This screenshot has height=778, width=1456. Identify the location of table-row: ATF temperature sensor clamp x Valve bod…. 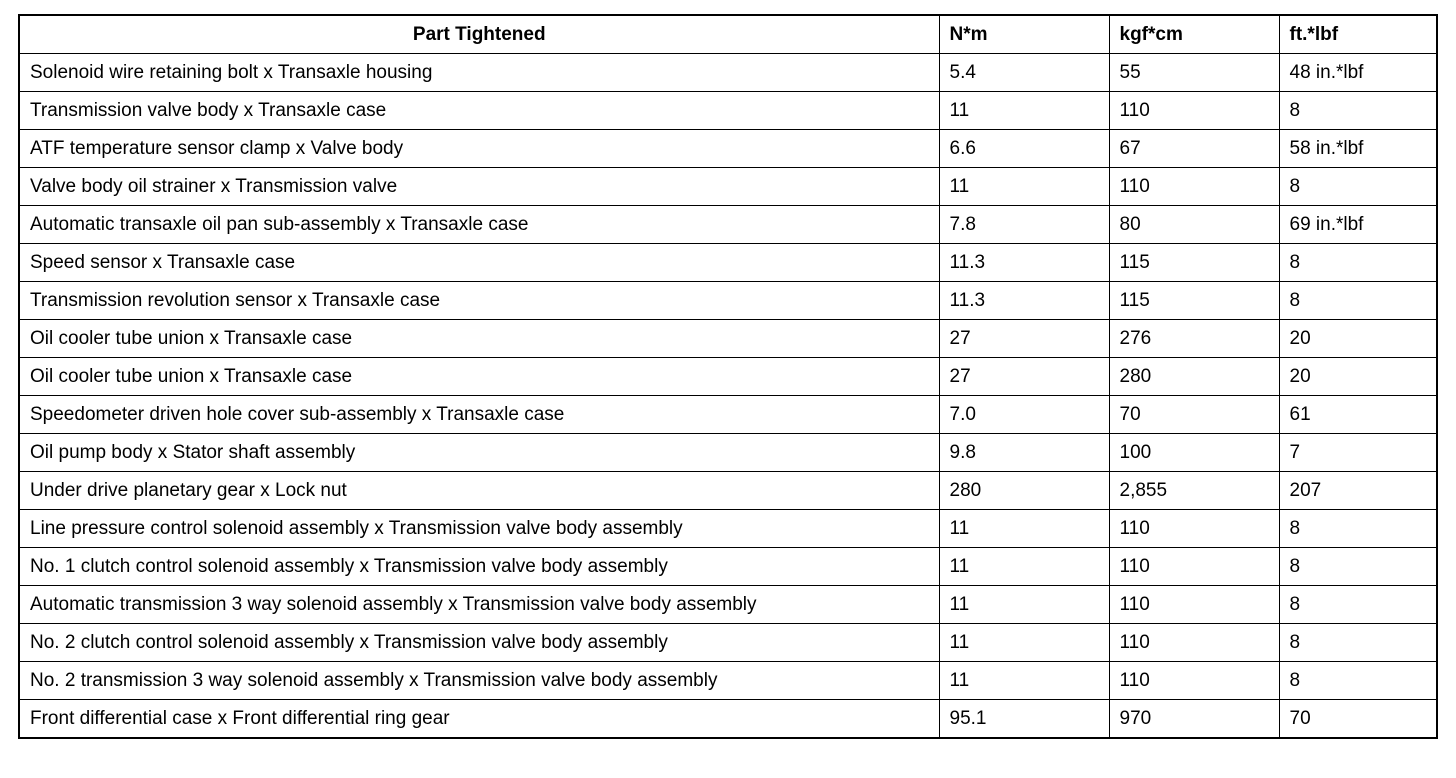
(728, 148).